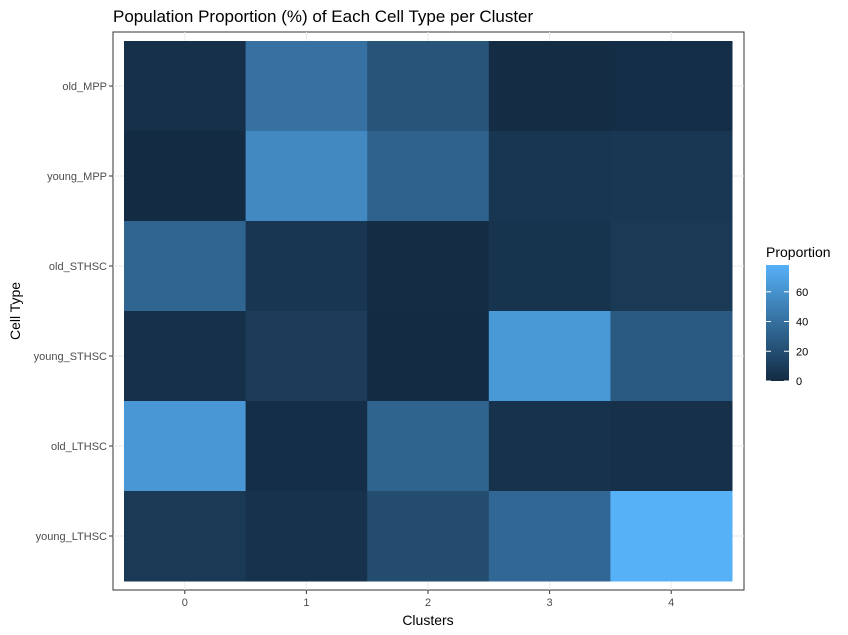 This screenshot has height=635, width=848. Describe the element at coordinates (550, 603) in the screenshot. I see `x-tick-label: 3` at that location.